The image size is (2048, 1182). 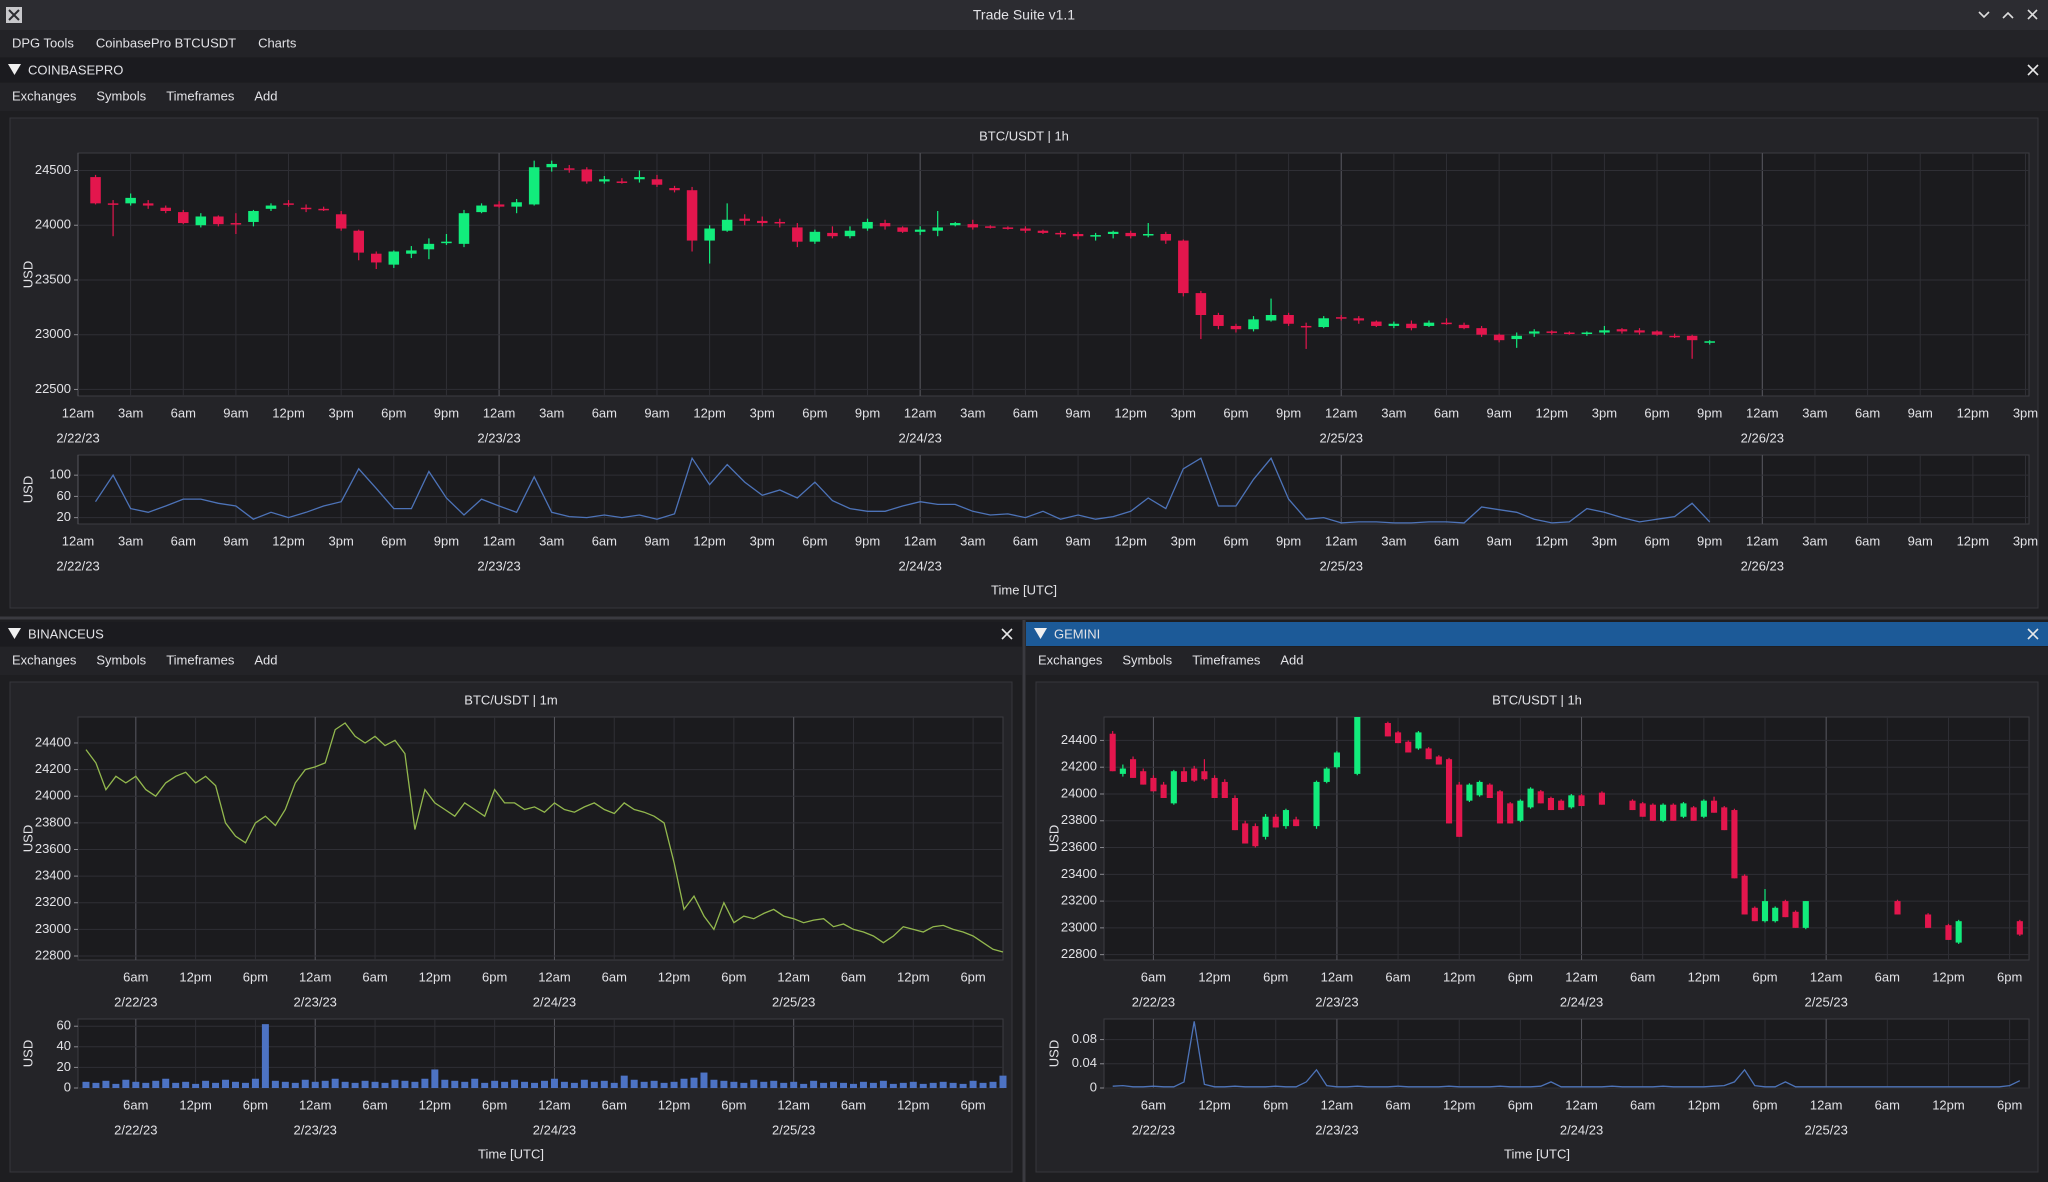 What do you see at coordinates (1183, 540) in the screenshot?
I see `x-tick-label: 3pm` at bounding box center [1183, 540].